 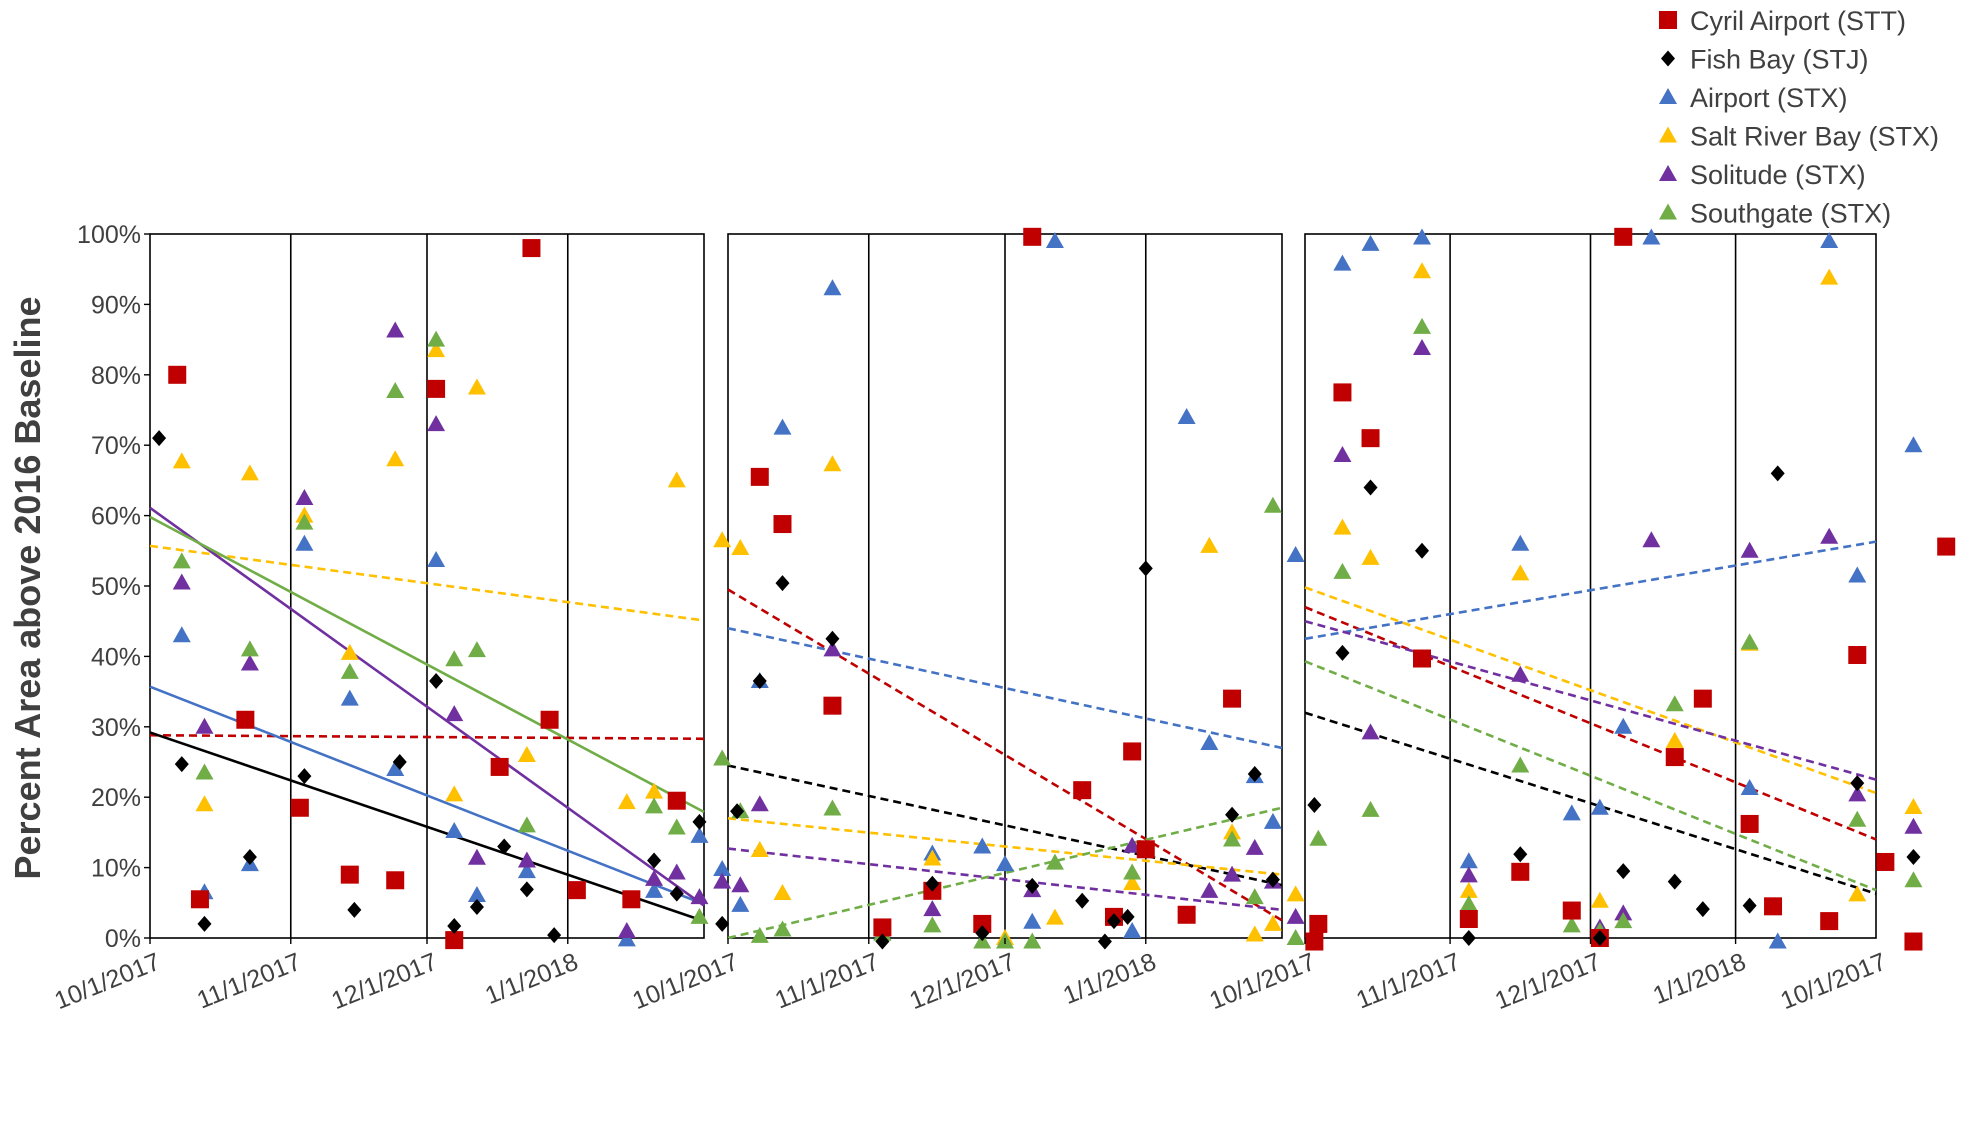 I want to click on y-tick-label: 0%, so click(x=123, y=939).